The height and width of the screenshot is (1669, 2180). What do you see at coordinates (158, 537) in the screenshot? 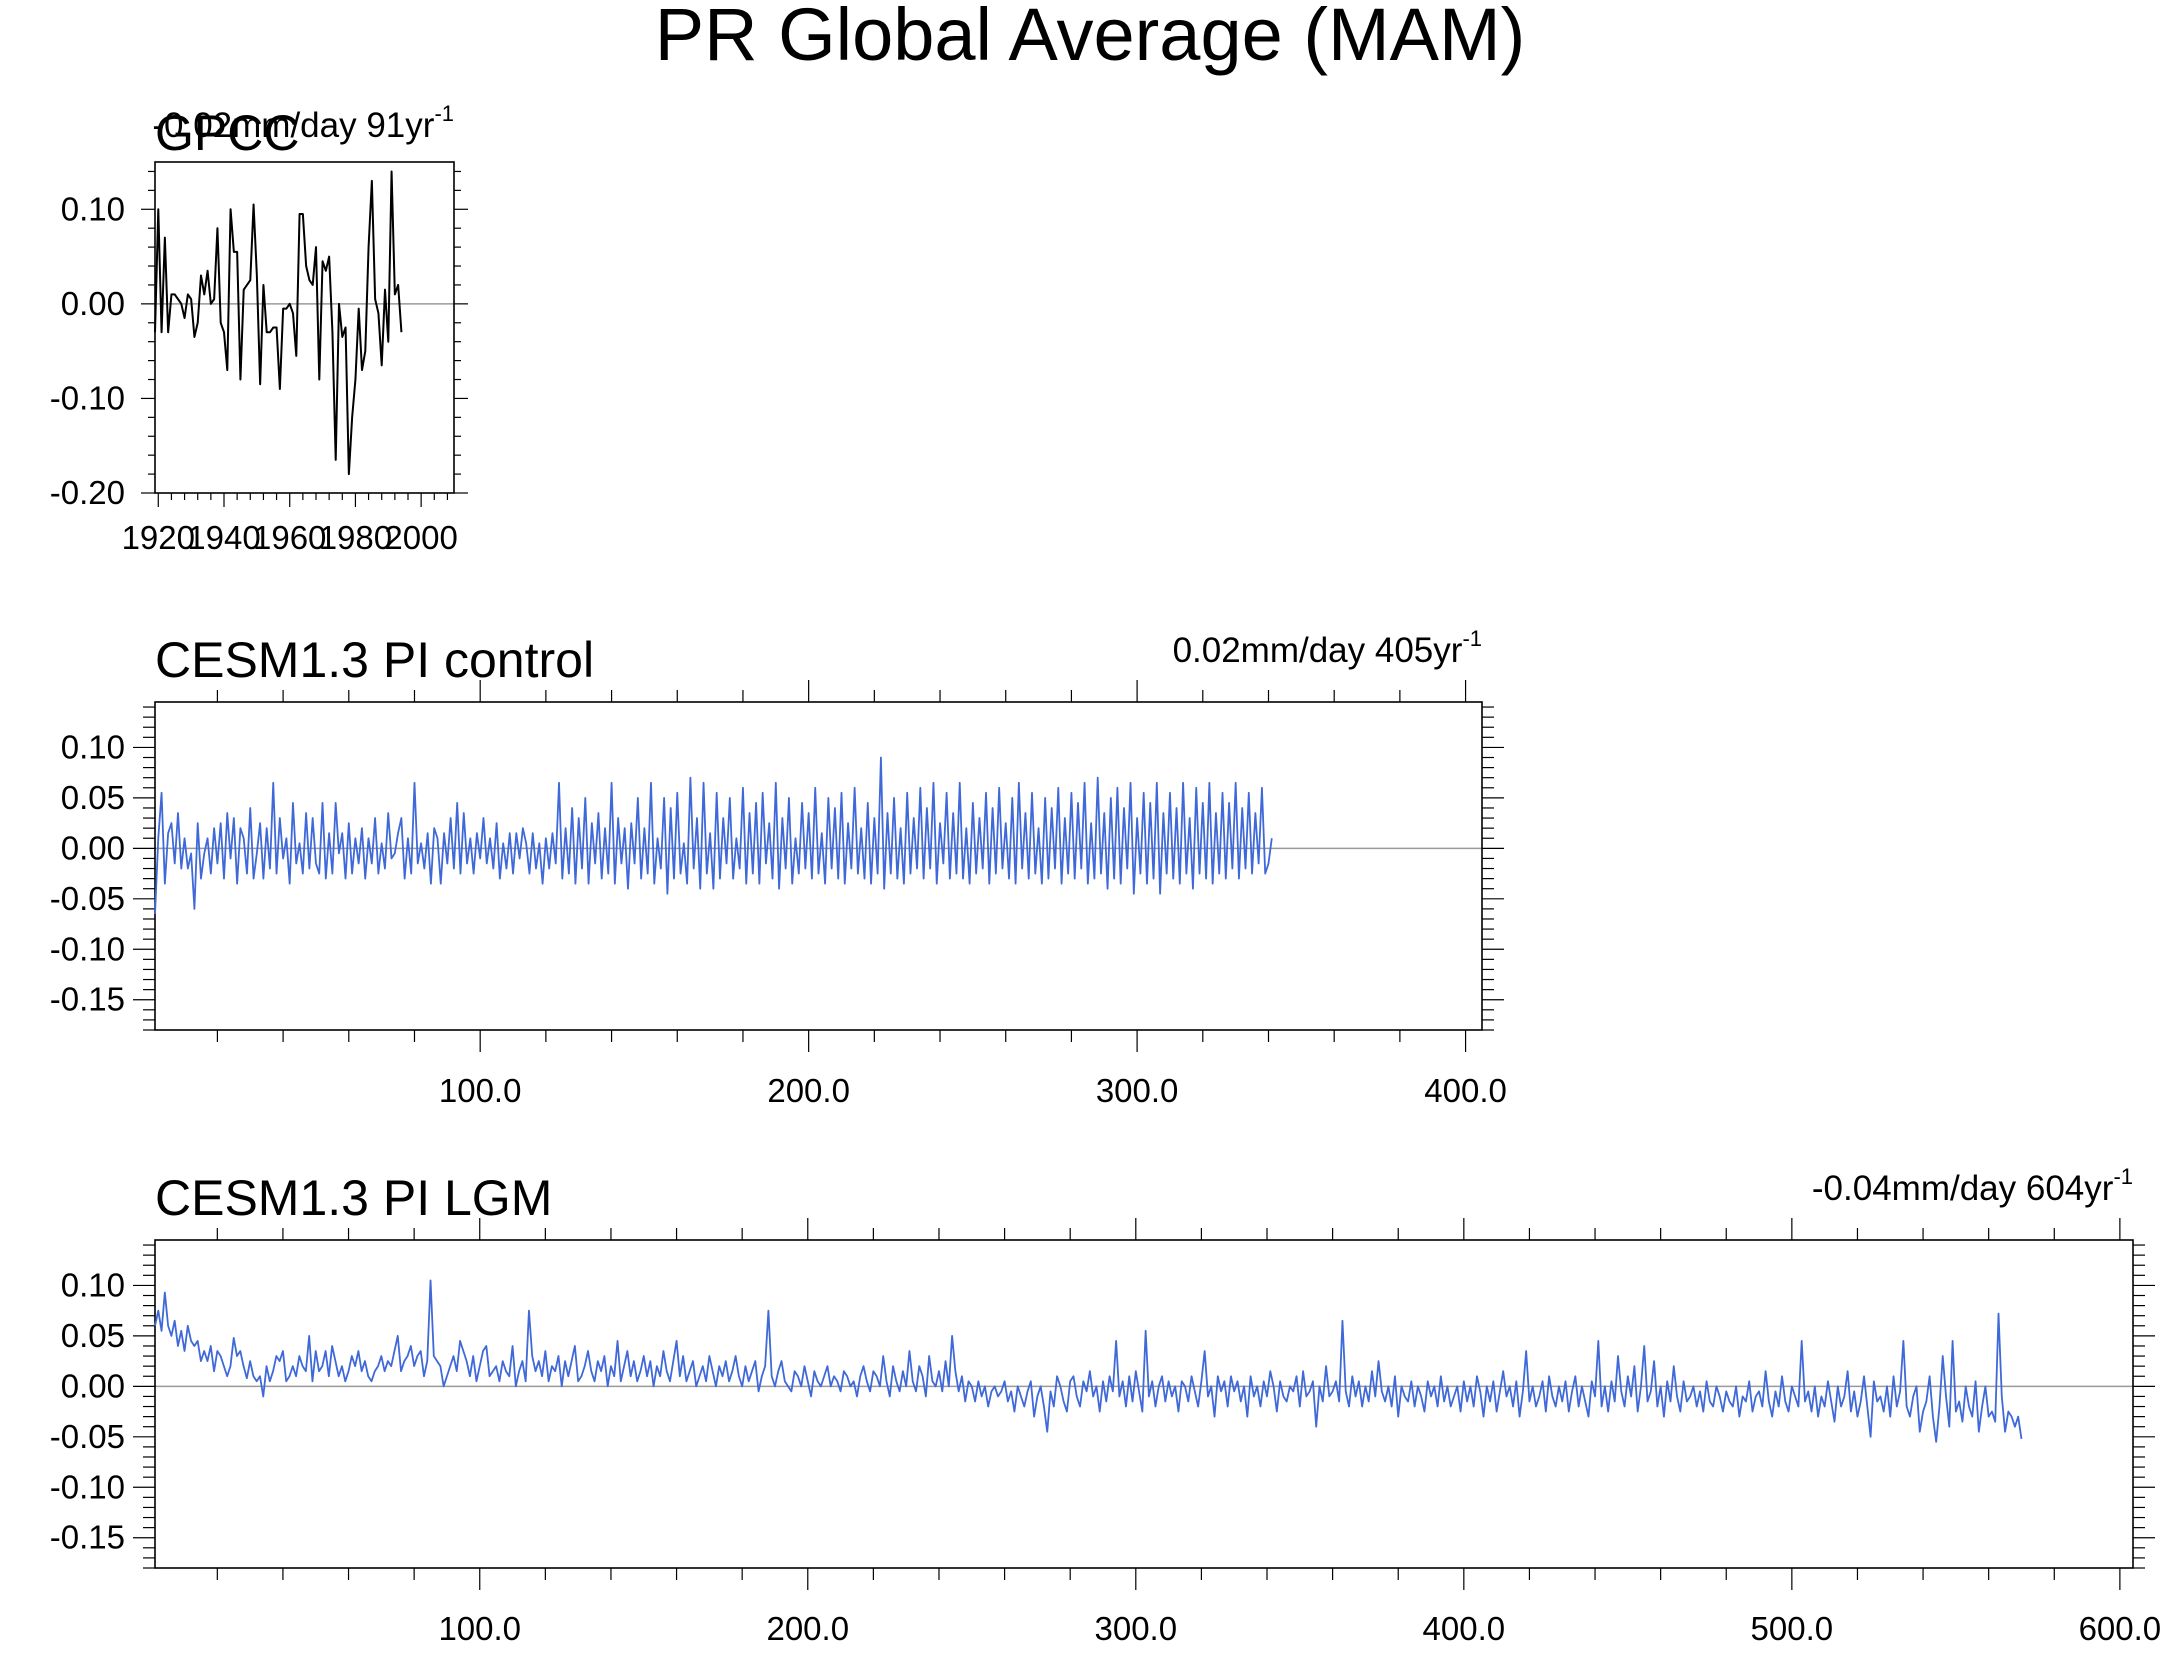
I see `x-tick-label: 1920` at bounding box center [158, 537].